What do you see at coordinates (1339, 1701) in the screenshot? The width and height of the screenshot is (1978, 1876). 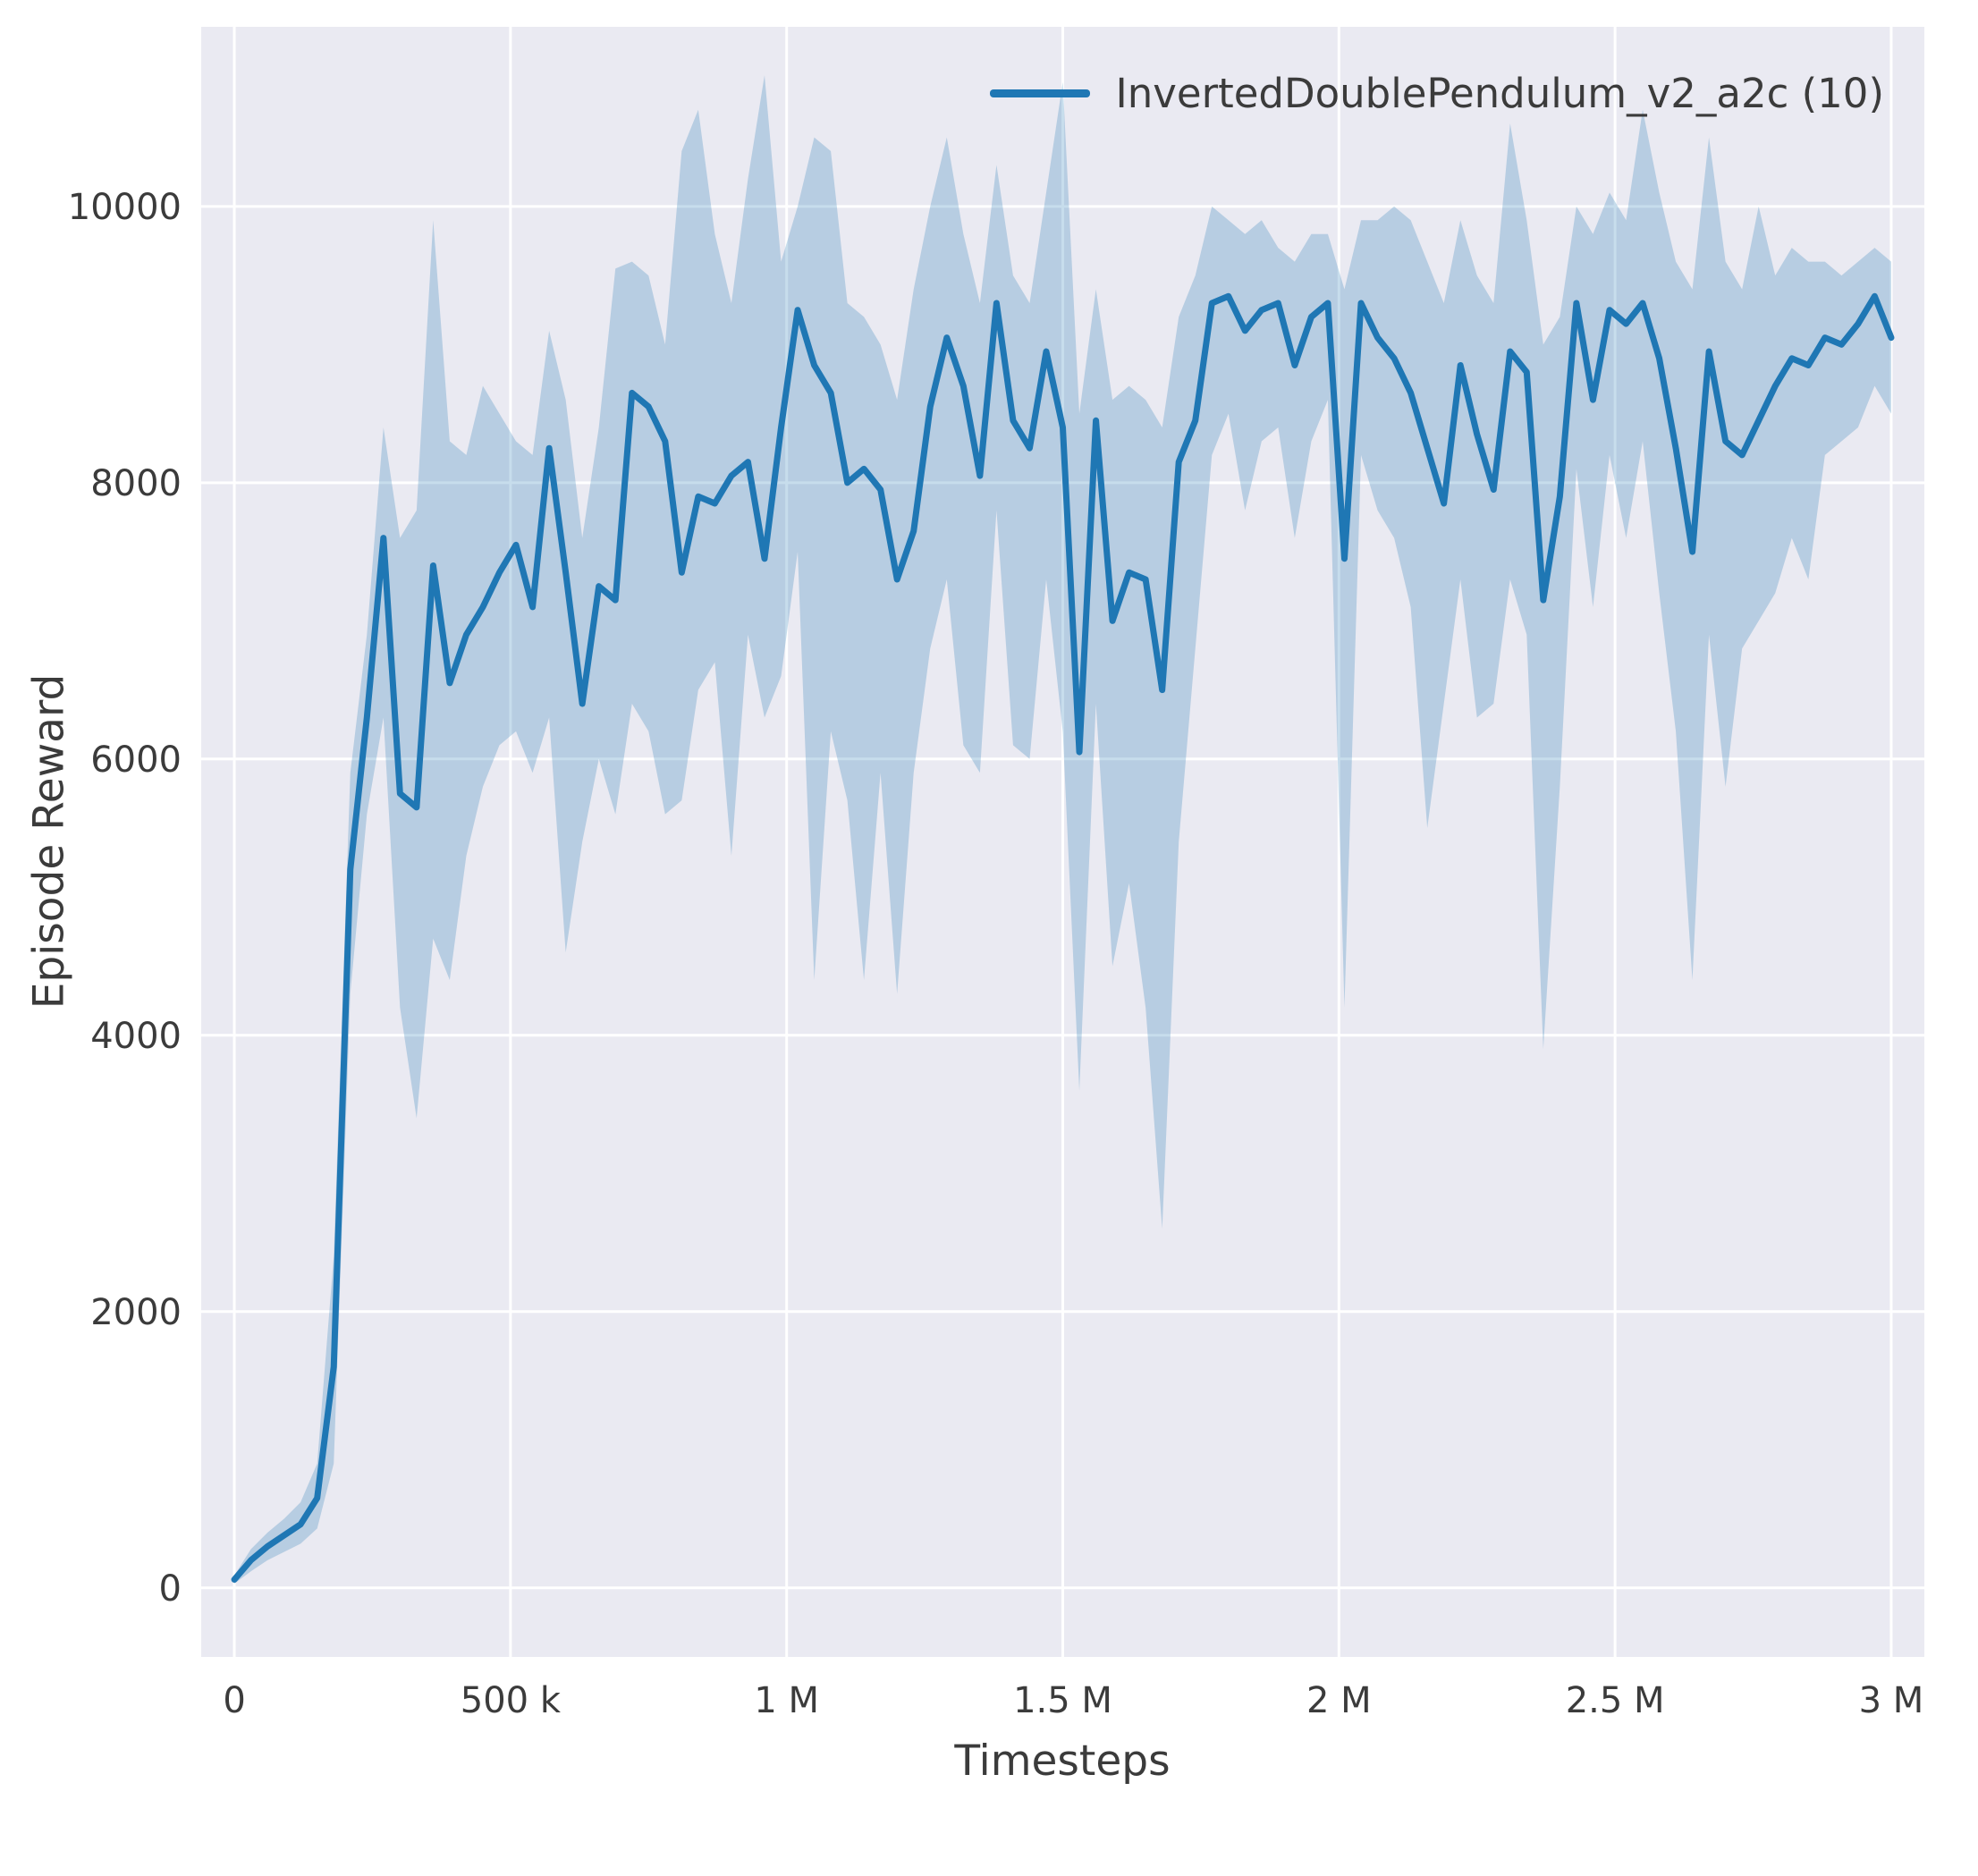 I see `x-tick-label: 2 M` at bounding box center [1339, 1701].